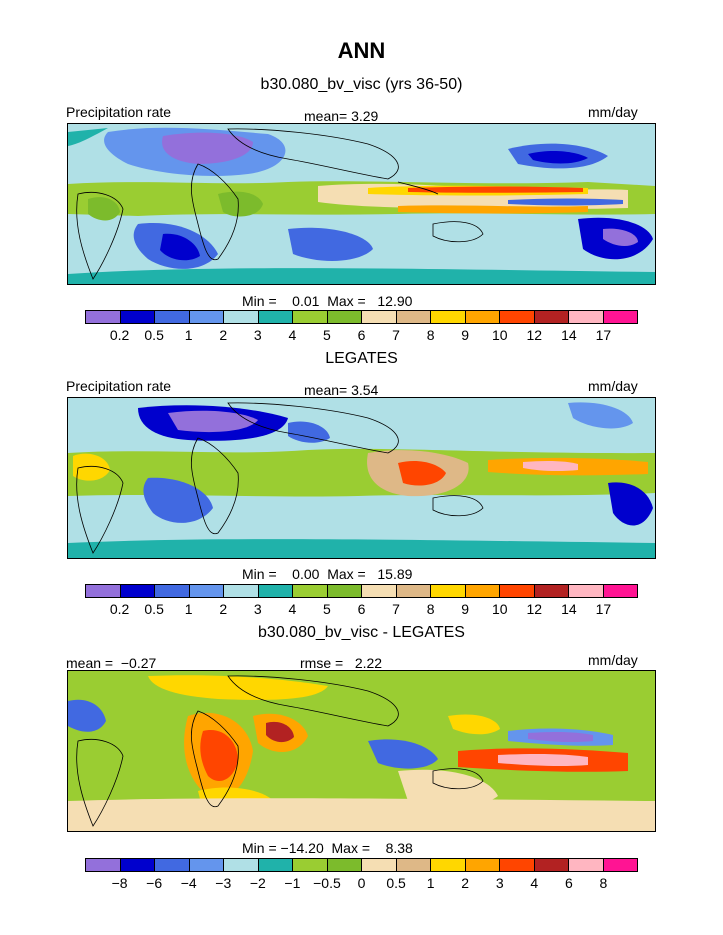 This screenshot has height=935, width=723. Describe the element at coordinates (280, 732) in the screenshot. I see `pos-indian-core` at that location.